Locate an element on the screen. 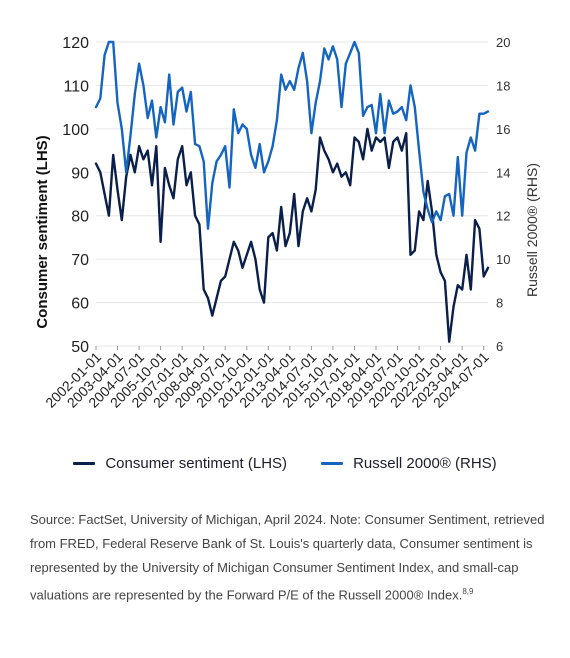  right-axis-label: Russell 2000® (RHS) is located at coordinates (532, 230).